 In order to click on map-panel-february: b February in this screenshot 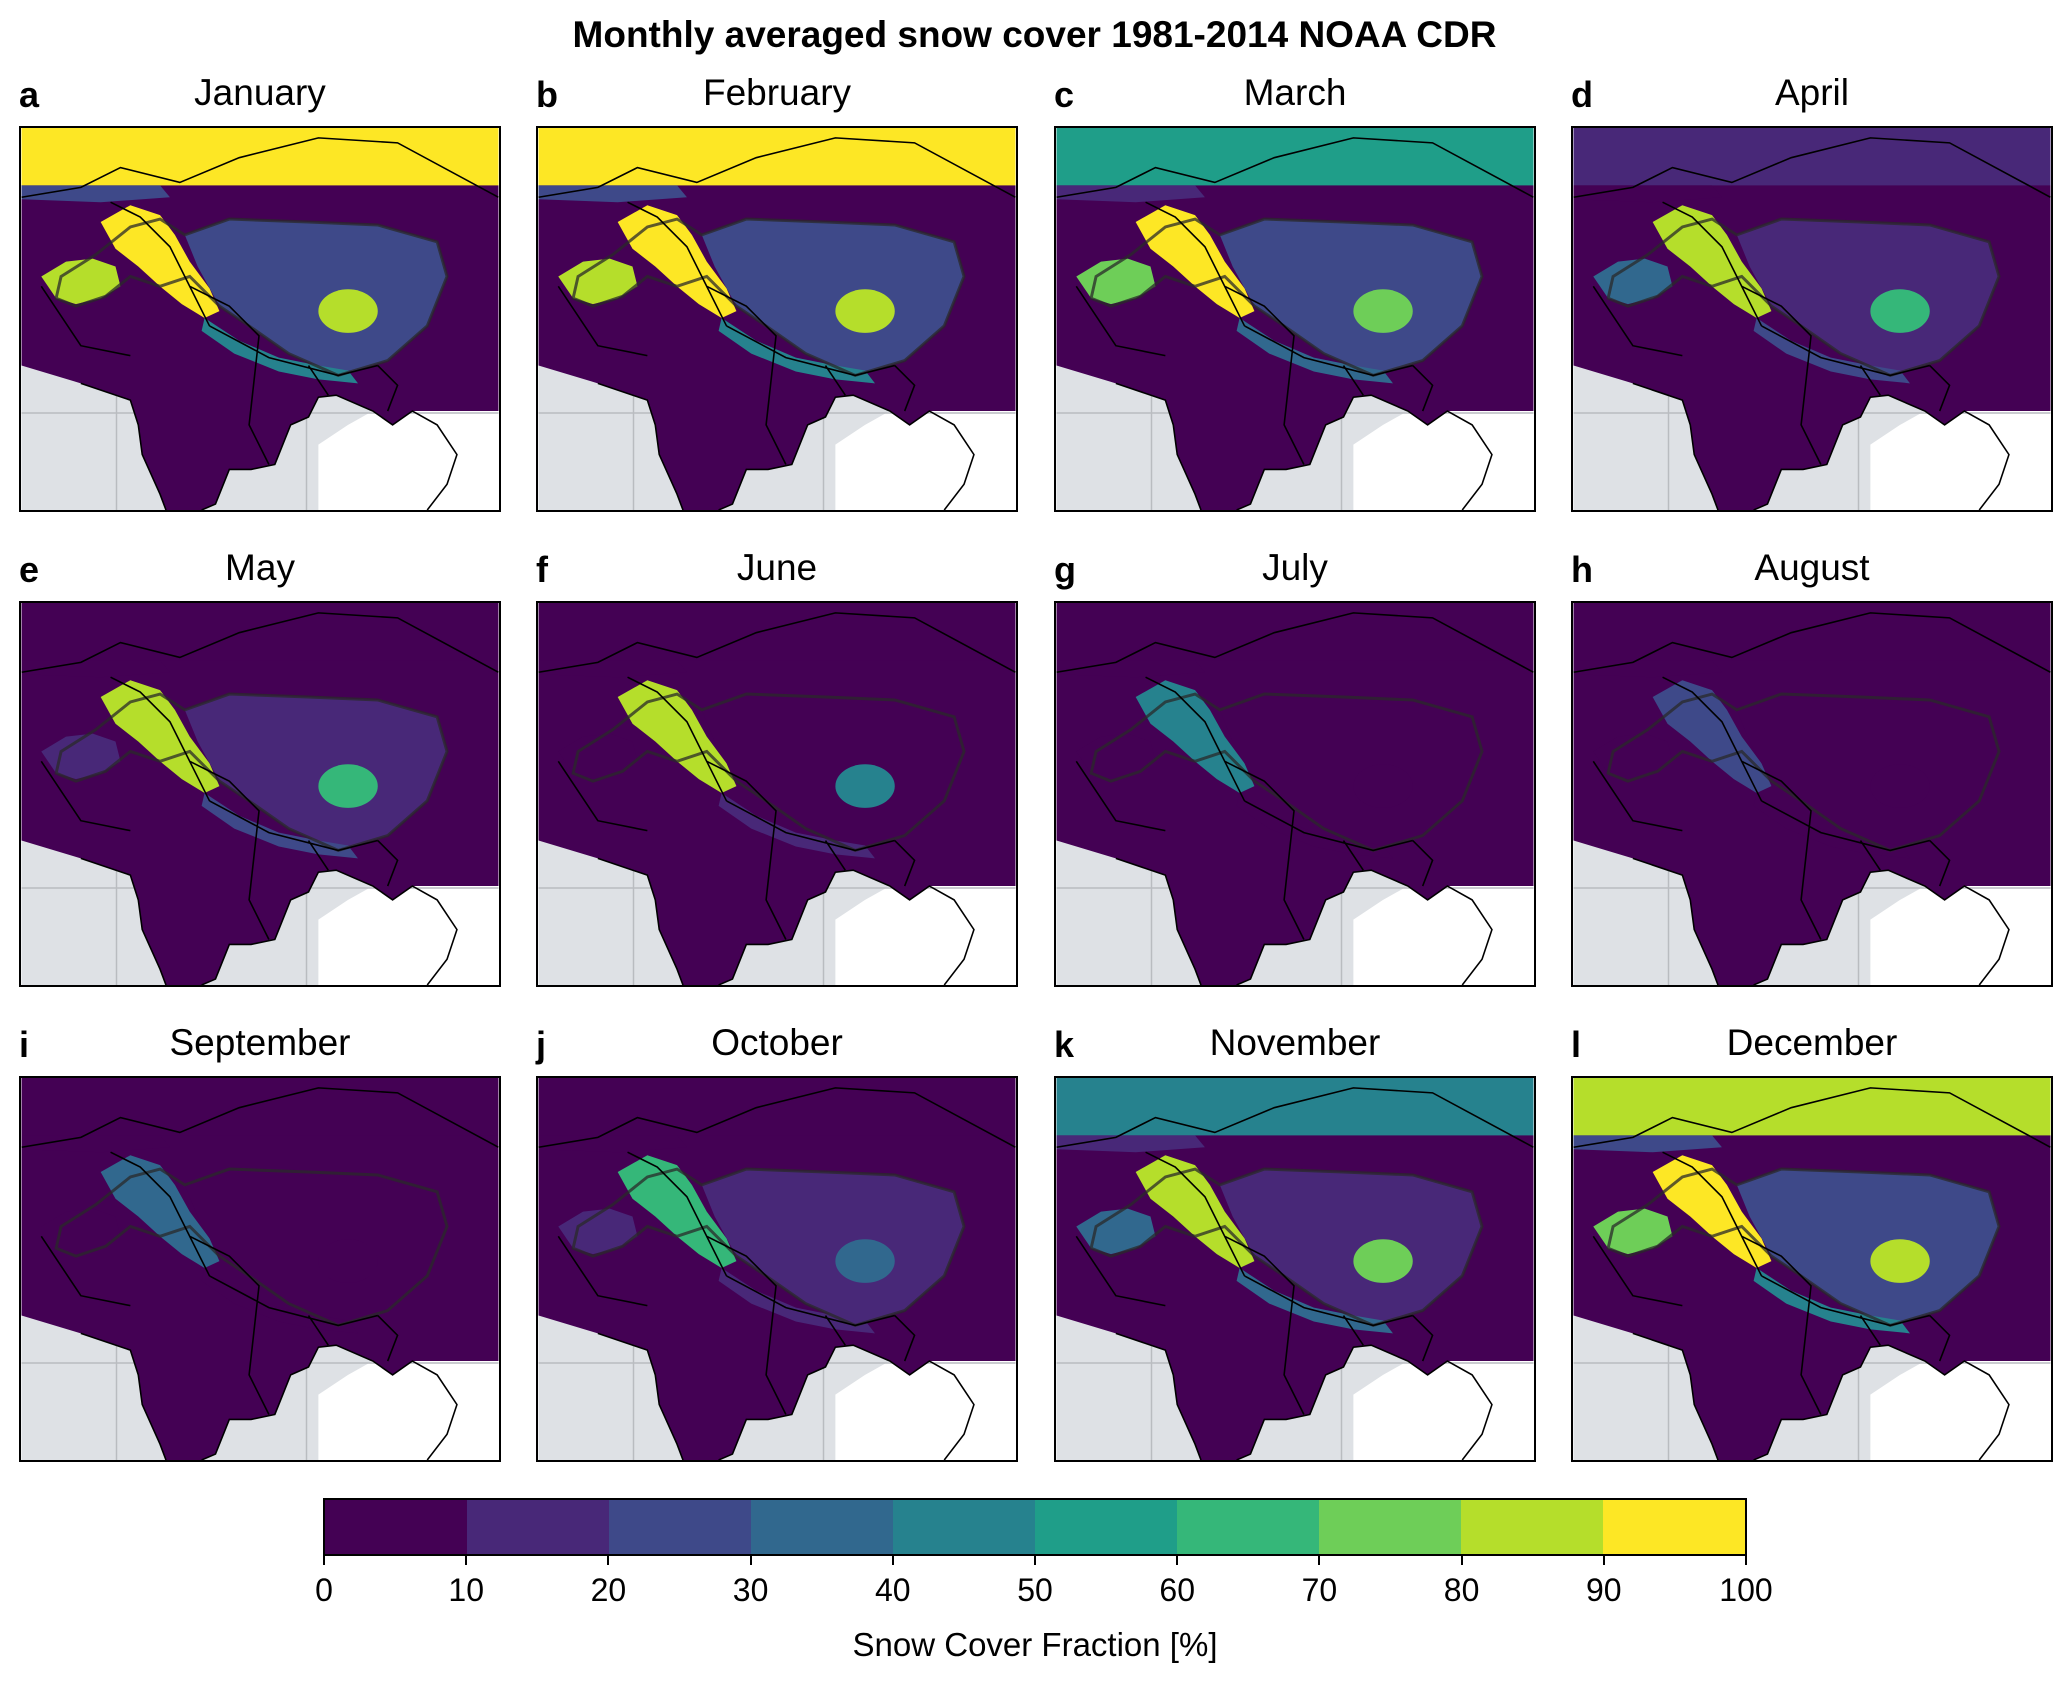, I will do `click(777, 292)`.